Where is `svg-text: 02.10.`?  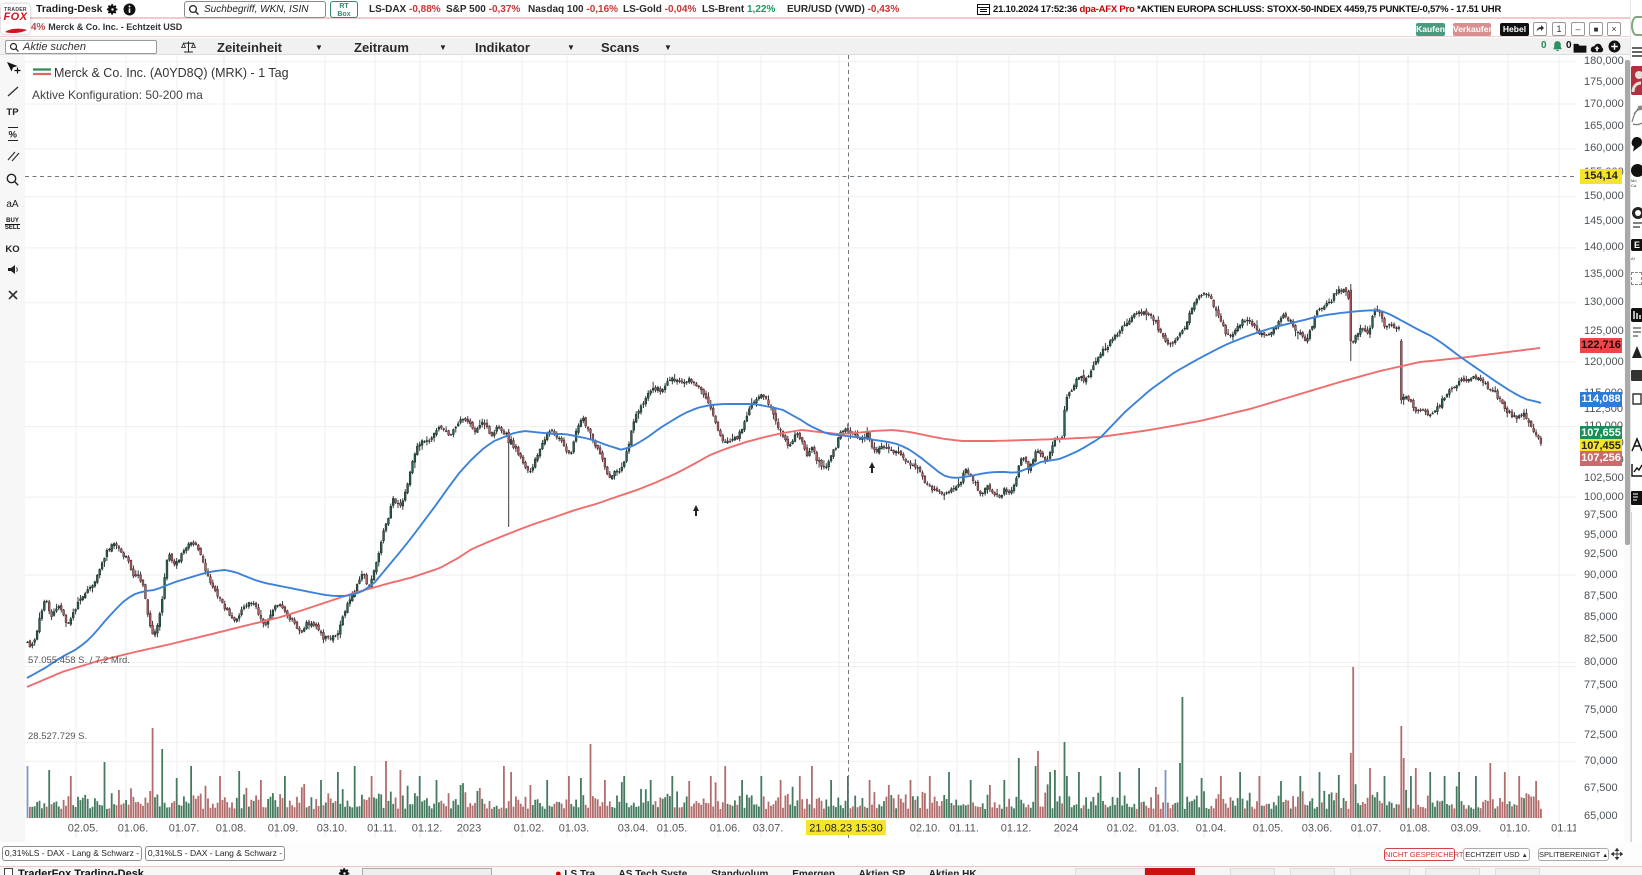 svg-text: 02.10. is located at coordinates (925, 829).